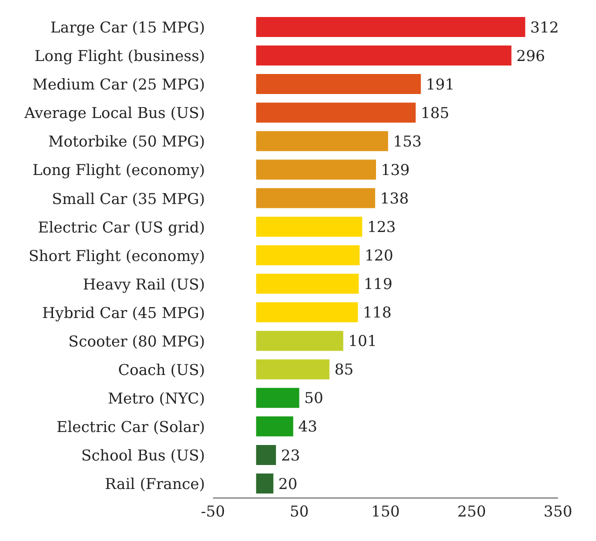  I want to click on y-tick-label: Long Flight (business), so click(119, 56).